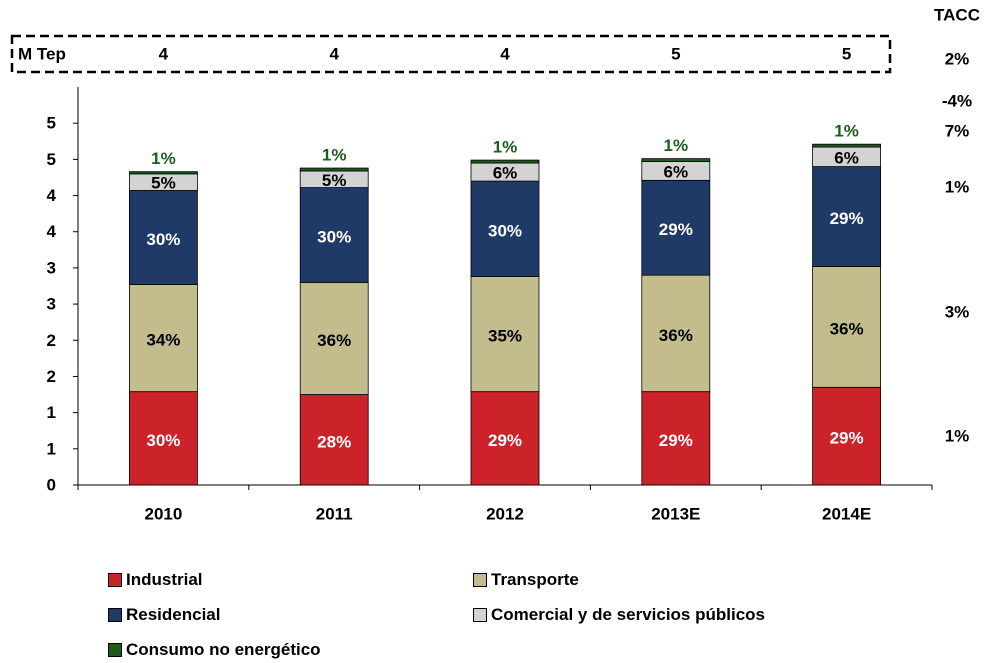  I want to click on legend-swatch-transporte, so click(480, 580).